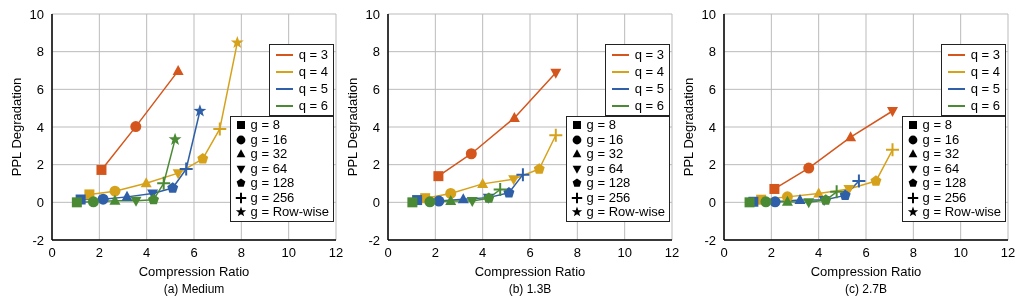  What do you see at coordinates (866, 289) in the screenshot?
I see `text: (c) 2.7B` at bounding box center [866, 289].